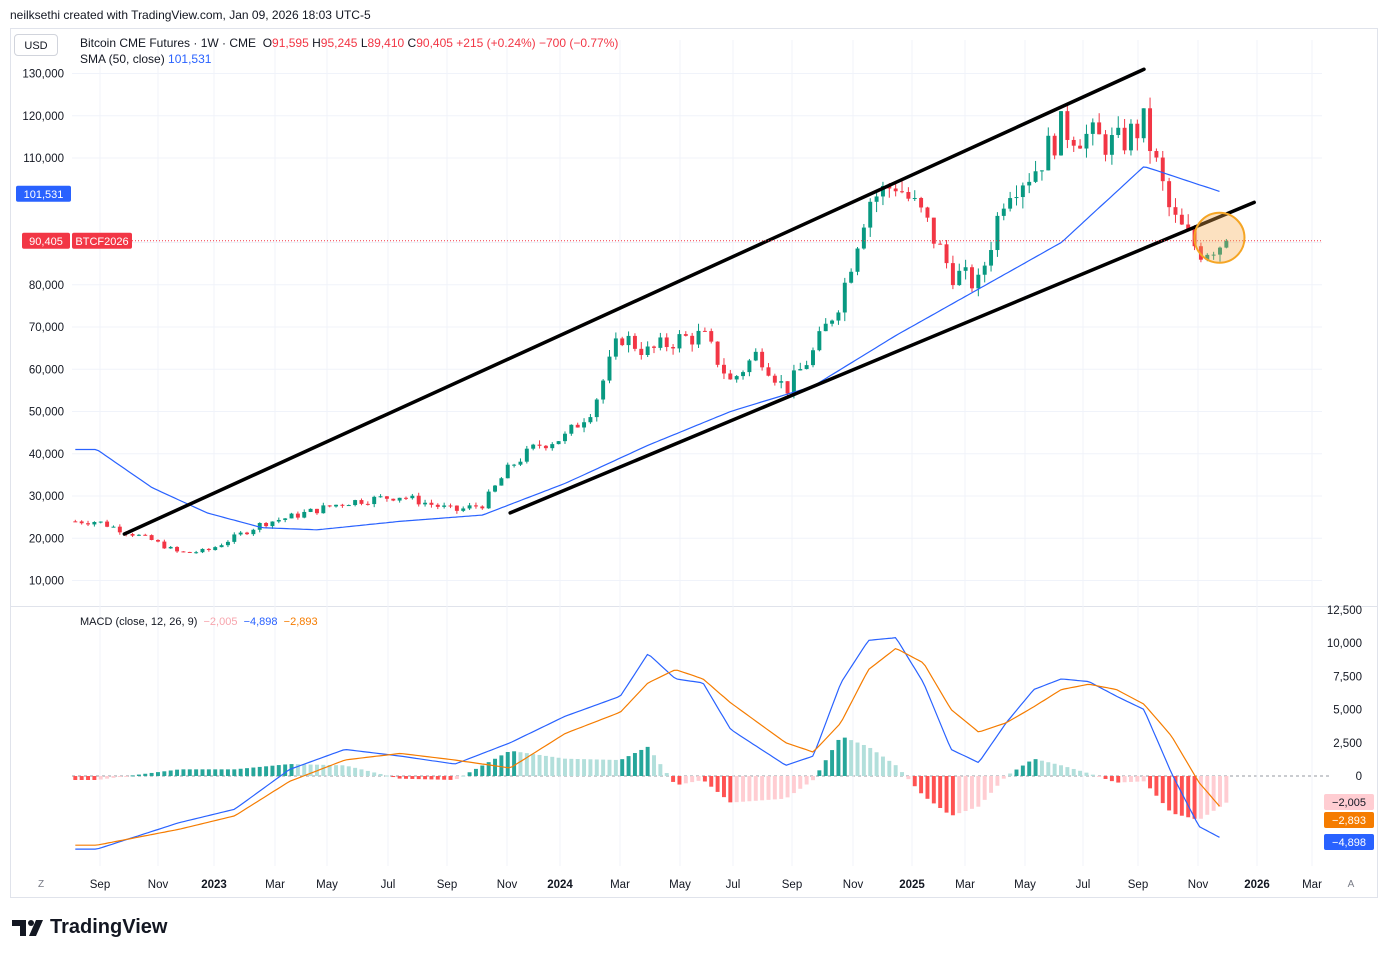 The image size is (1388, 958). Describe the element at coordinates (680, 885) in the screenshot. I see `time-tick-label: May` at that location.